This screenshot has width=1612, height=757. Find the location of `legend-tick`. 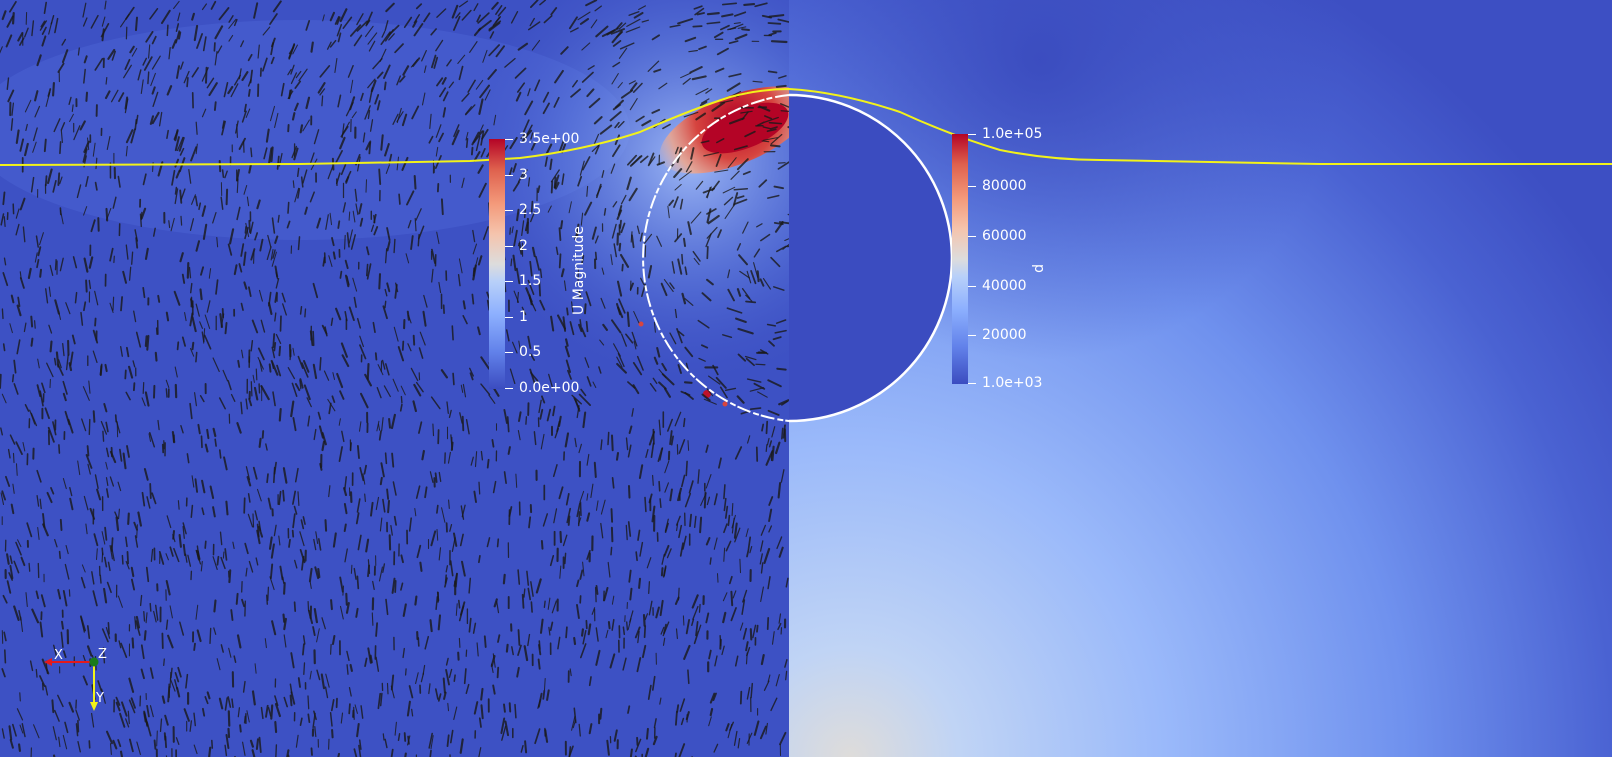

legend-tick is located at coordinates (509, 175).